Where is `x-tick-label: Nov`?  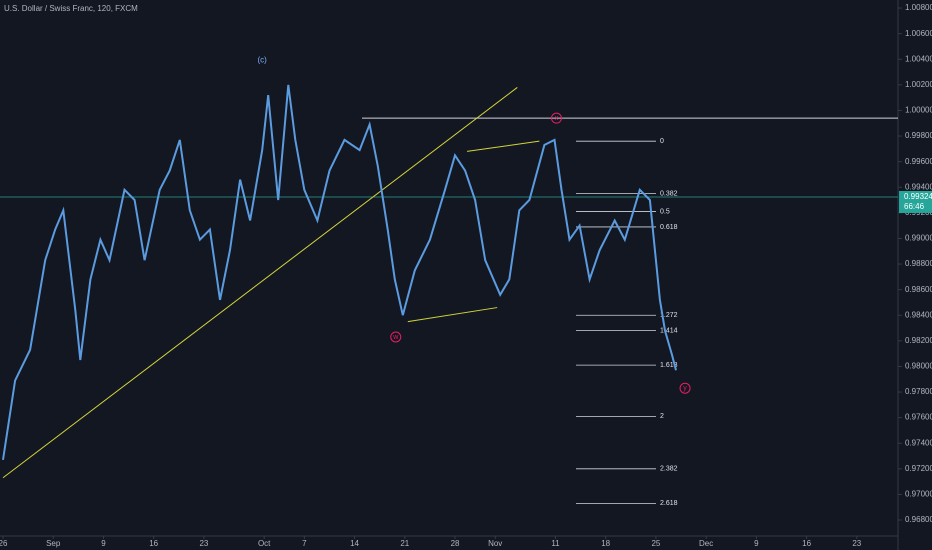
x-tick-label: Nov is located at coordinates (495, 543).